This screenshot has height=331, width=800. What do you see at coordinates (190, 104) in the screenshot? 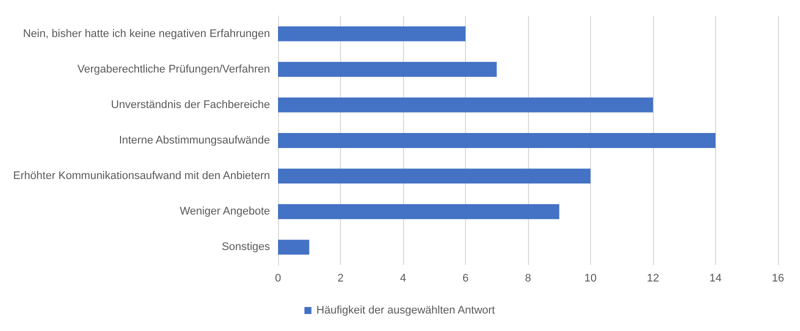
I see `y-tick-label: Unverständnis der Fachbereiche` at bounding box center [190, 104].